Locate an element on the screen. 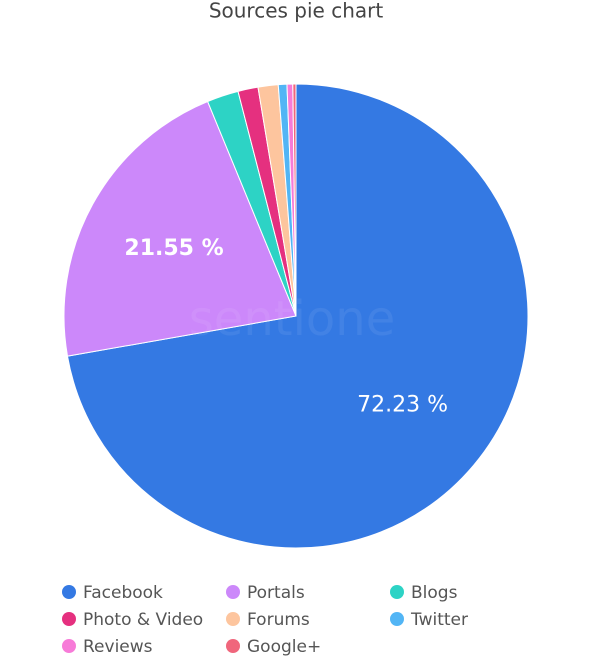 This screenshot has height=668, width=592. legend-label: Reviews is located at coordinates (118, 647).